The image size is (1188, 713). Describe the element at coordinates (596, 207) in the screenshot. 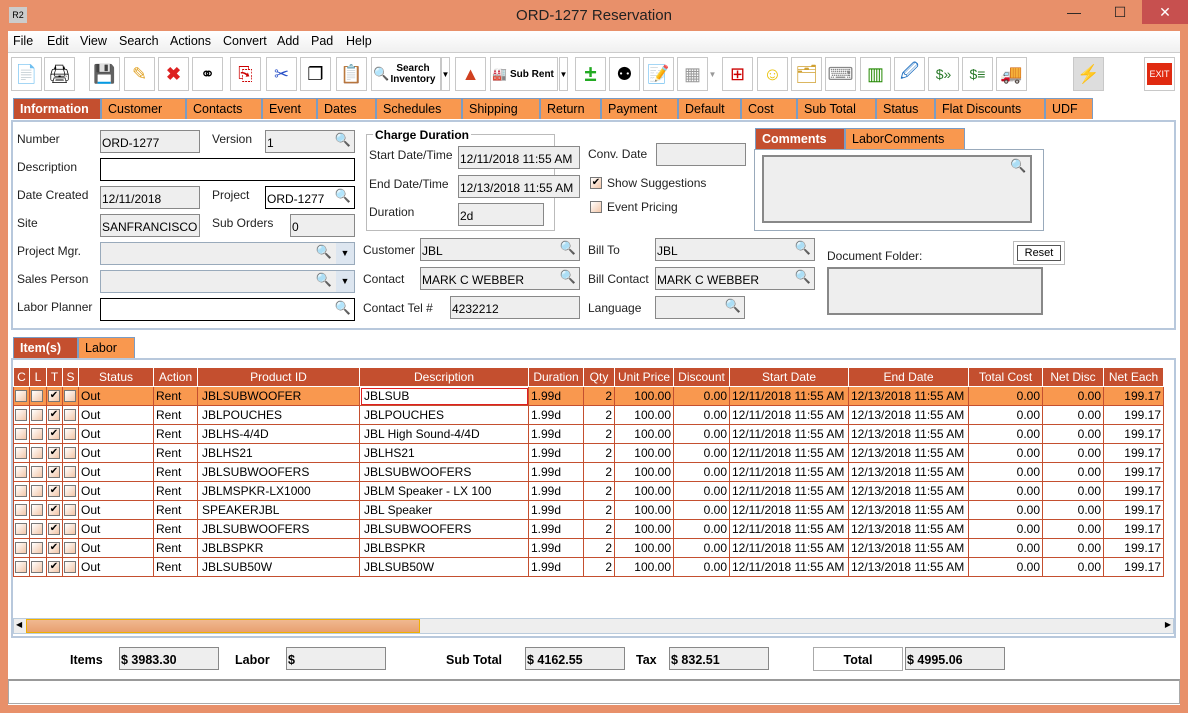

I see `event-pricing-checkbox` at that location.